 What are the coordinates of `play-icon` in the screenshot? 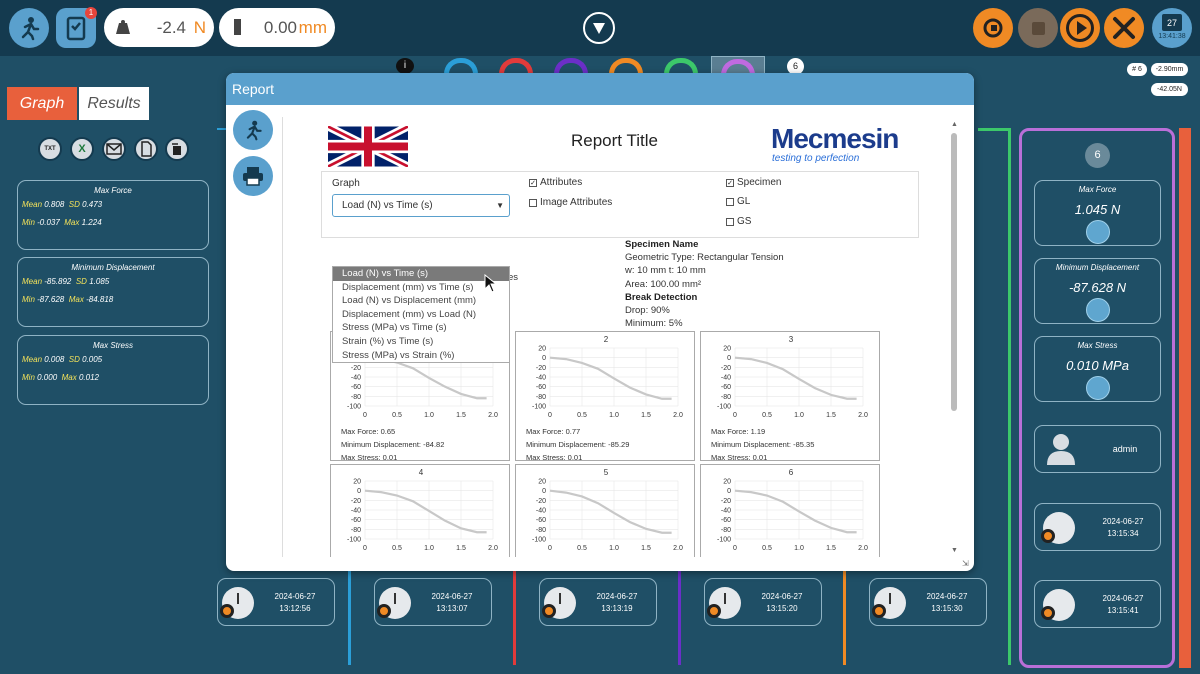 It's located at (1080, 28).